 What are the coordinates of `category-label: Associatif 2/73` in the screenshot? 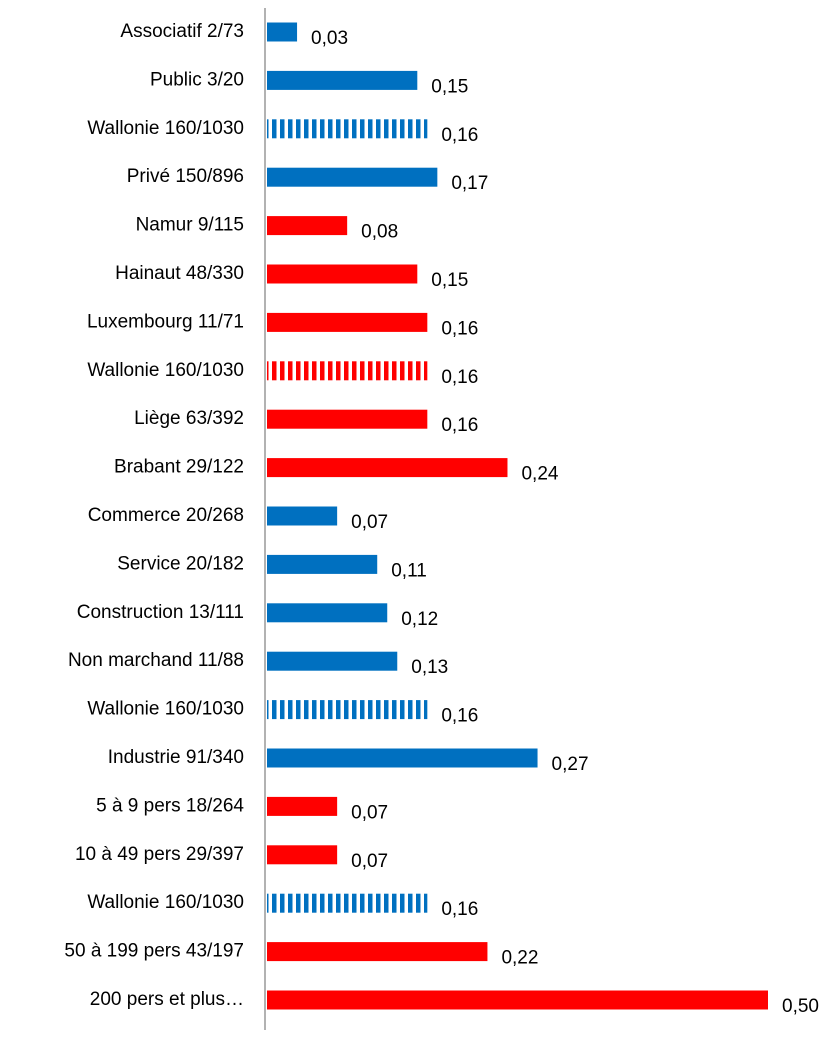 It's located at (182, 31).